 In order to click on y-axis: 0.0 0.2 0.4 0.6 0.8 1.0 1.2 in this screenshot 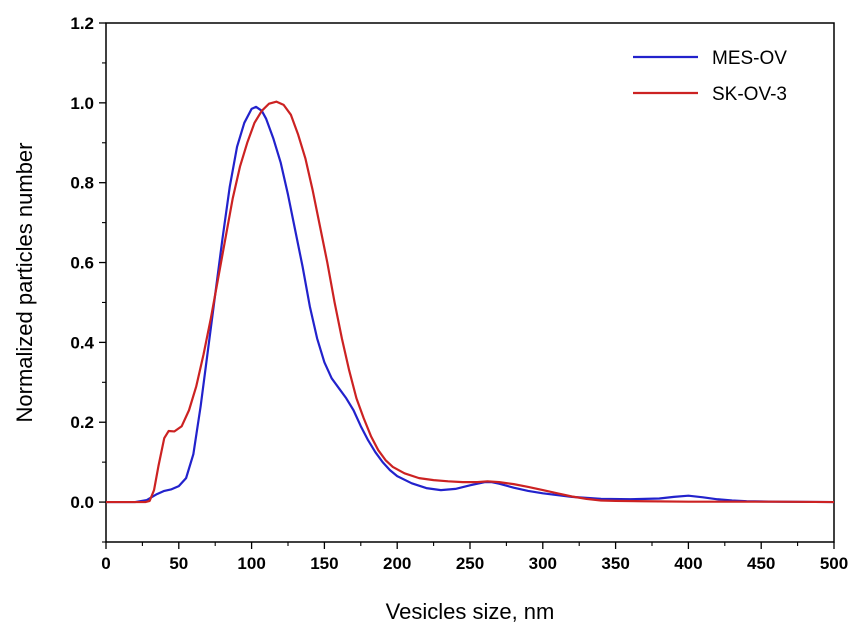, I will do `click(88, 278)`.